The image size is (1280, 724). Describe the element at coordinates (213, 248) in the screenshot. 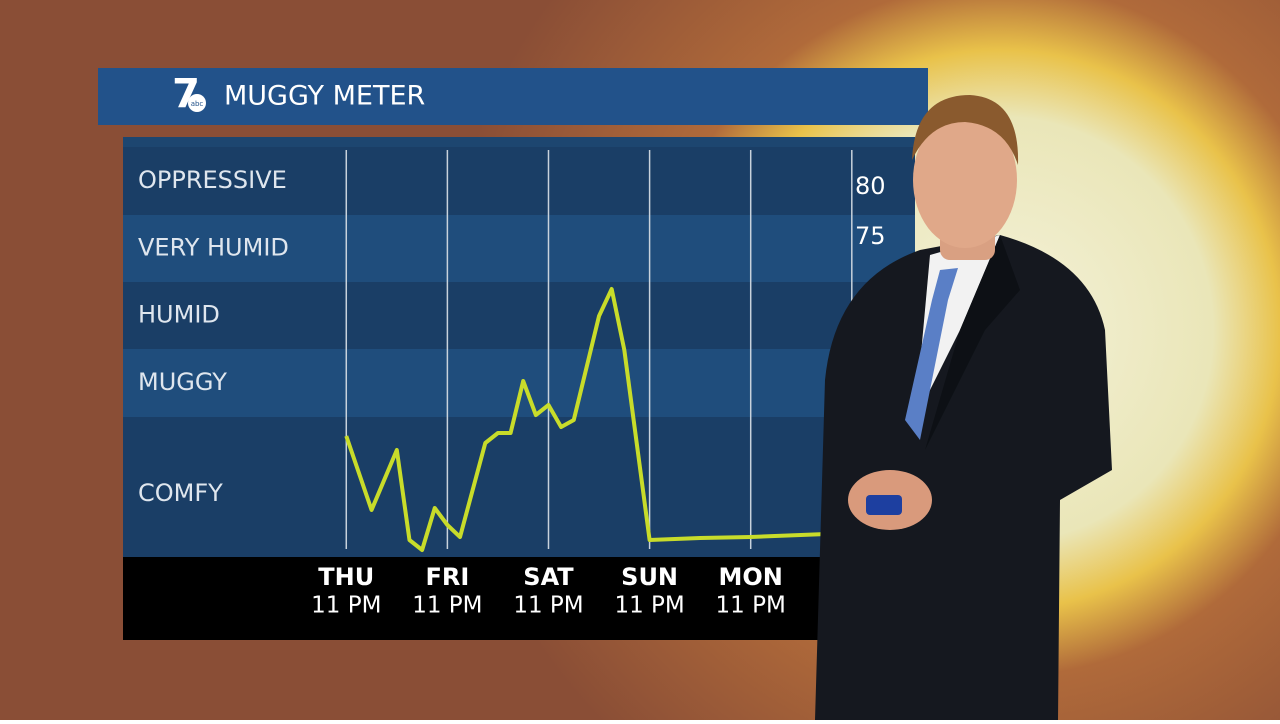

I see `band-label: VERY HUMID` at that location.